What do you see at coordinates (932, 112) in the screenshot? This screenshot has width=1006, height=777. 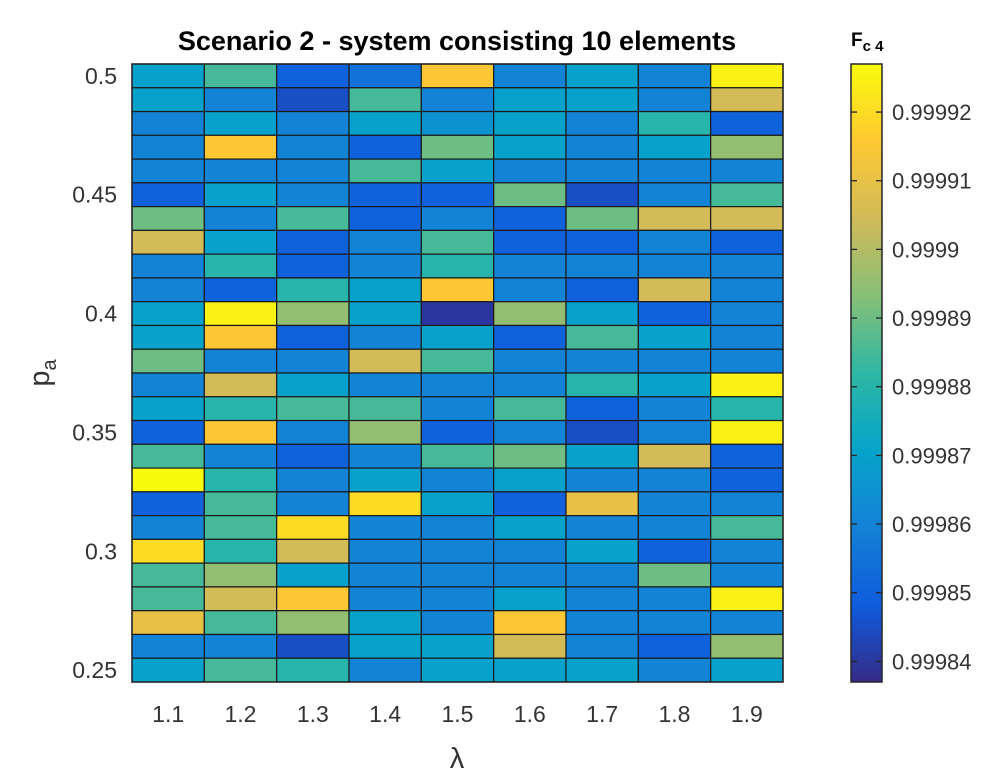 I see `colorbar-tick-label: 0.99992` at bounding box center [932, 112].